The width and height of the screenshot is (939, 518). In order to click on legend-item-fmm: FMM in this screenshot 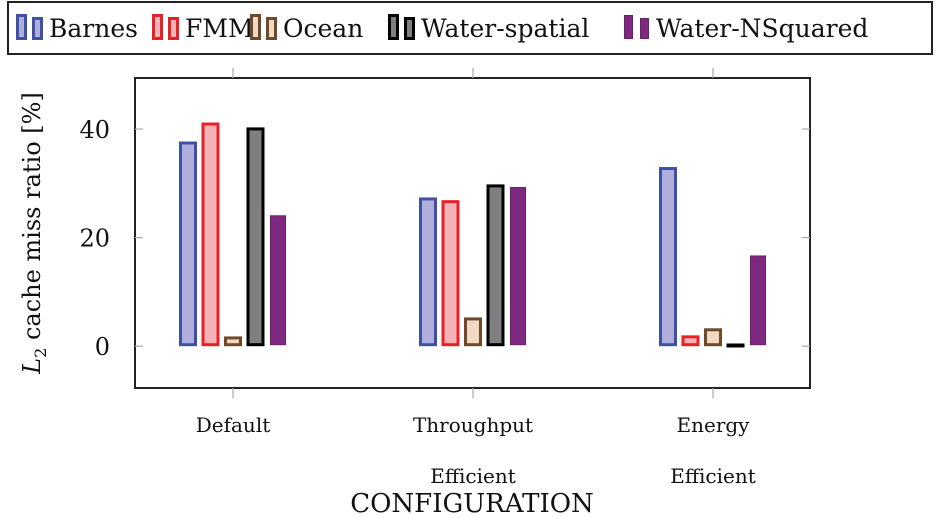, I will do `click(203, 28)`.